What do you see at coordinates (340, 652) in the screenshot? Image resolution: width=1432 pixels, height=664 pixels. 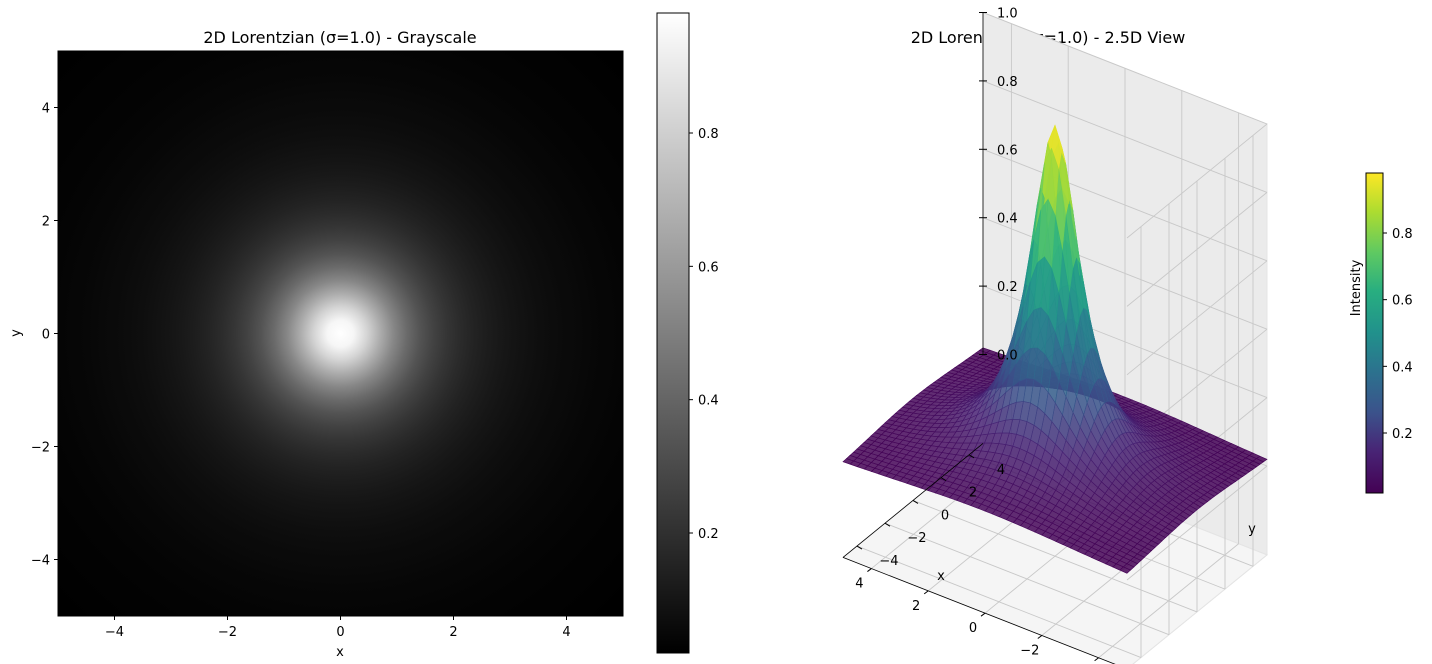 I see `heatmap-x-label: x` at bounding box center [340, 652].